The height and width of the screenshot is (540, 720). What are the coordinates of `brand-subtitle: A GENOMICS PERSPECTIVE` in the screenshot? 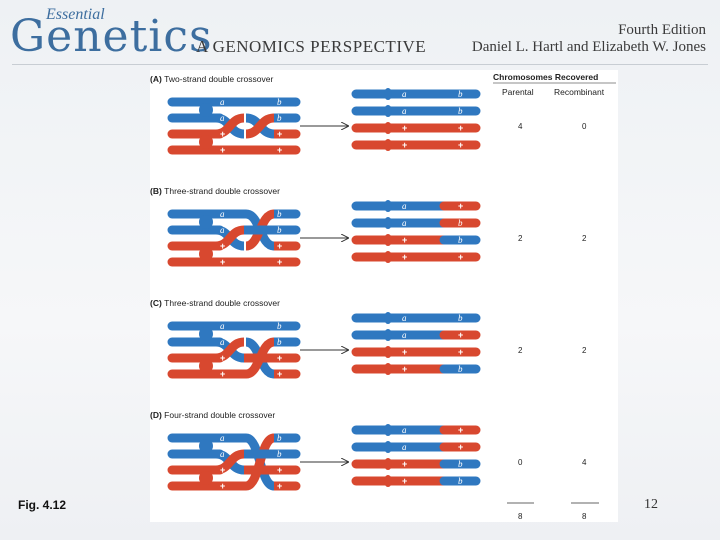 It's located at (311, 46).